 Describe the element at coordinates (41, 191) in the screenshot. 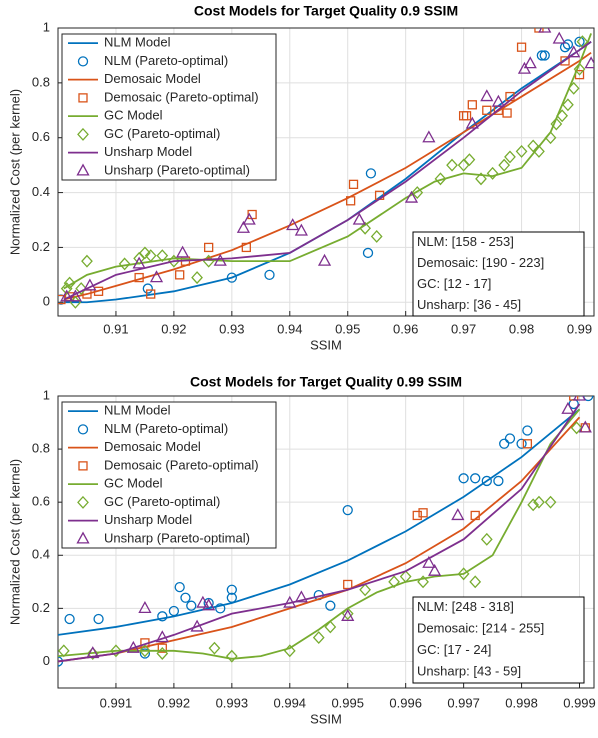

I see `y-tick-label: 0.4` at that location.